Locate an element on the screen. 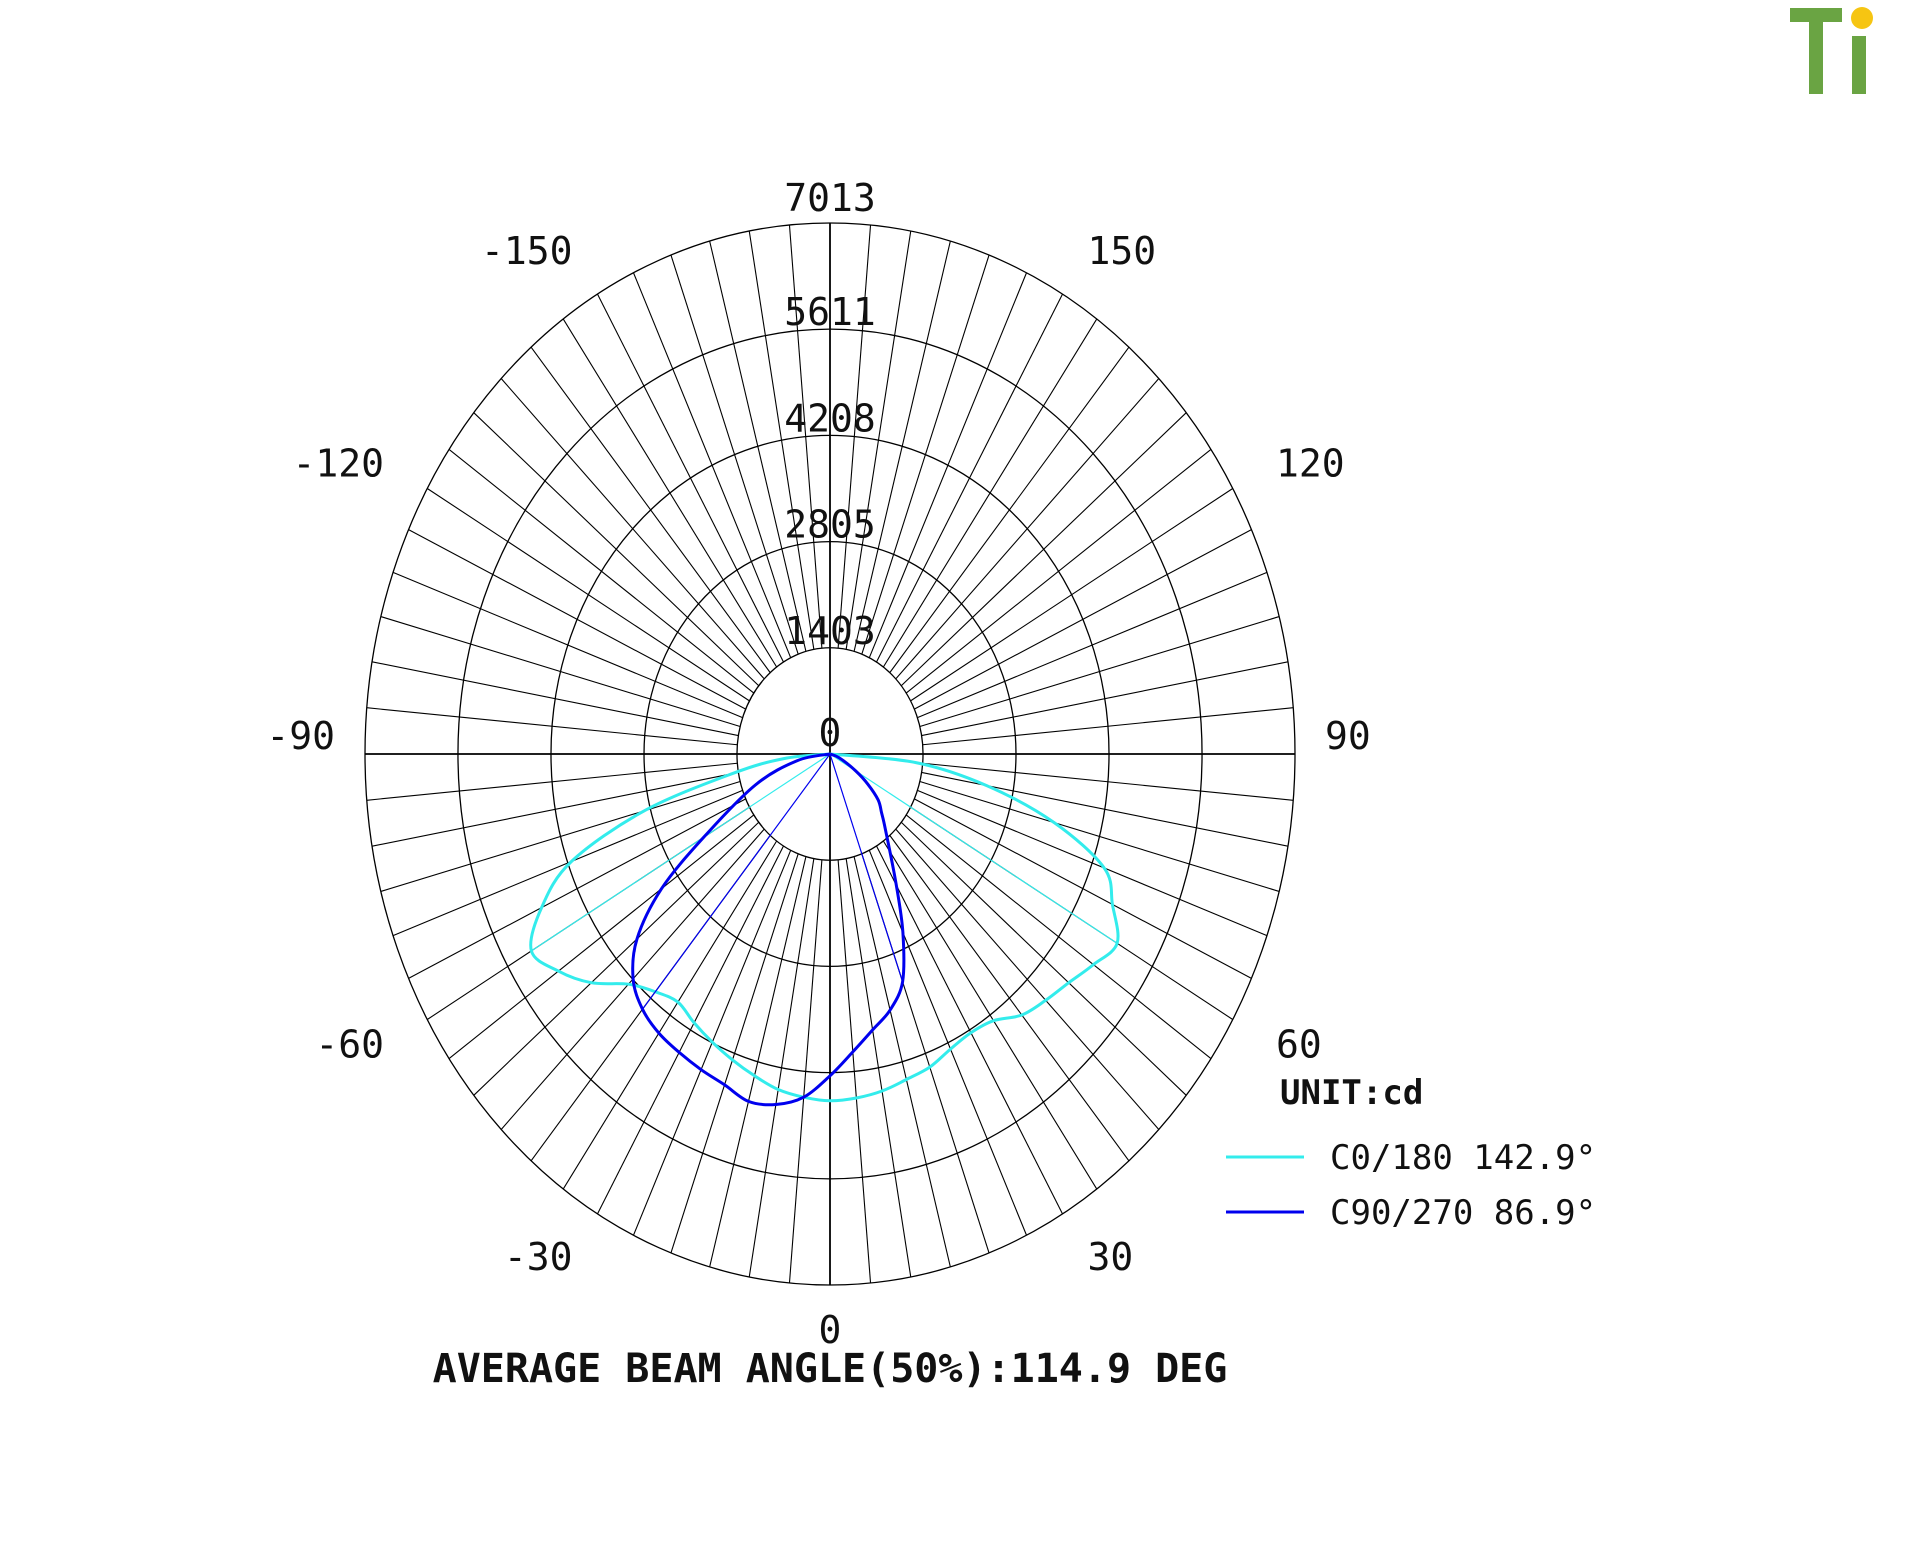 This screenshot has height=1560, width=1920. angle-label-7: -60 is located at coordinates (349, 1045).